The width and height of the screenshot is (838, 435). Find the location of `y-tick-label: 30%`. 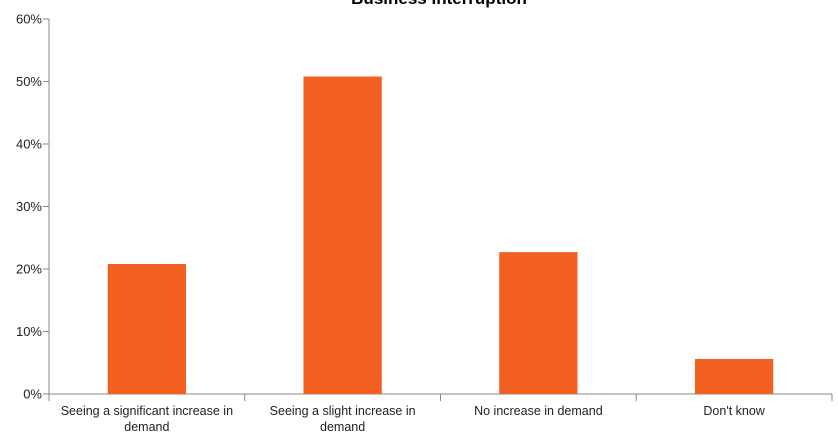

y-tick-label: 30% is located at coordinates (29, 206).